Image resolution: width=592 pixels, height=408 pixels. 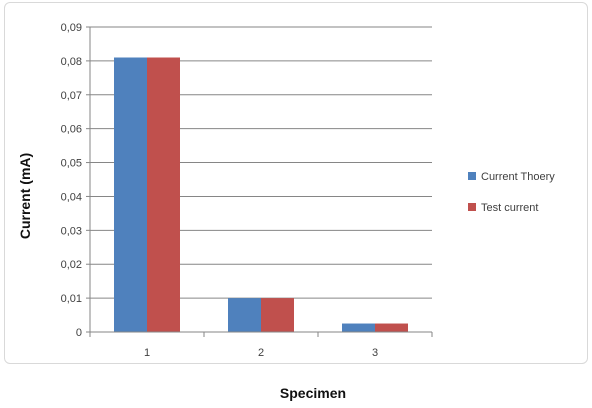 What do you see at coordinates (472, 176) in the screenshot?
I see `legend-swatch-current-thoery` at bounding box center [472, 176].